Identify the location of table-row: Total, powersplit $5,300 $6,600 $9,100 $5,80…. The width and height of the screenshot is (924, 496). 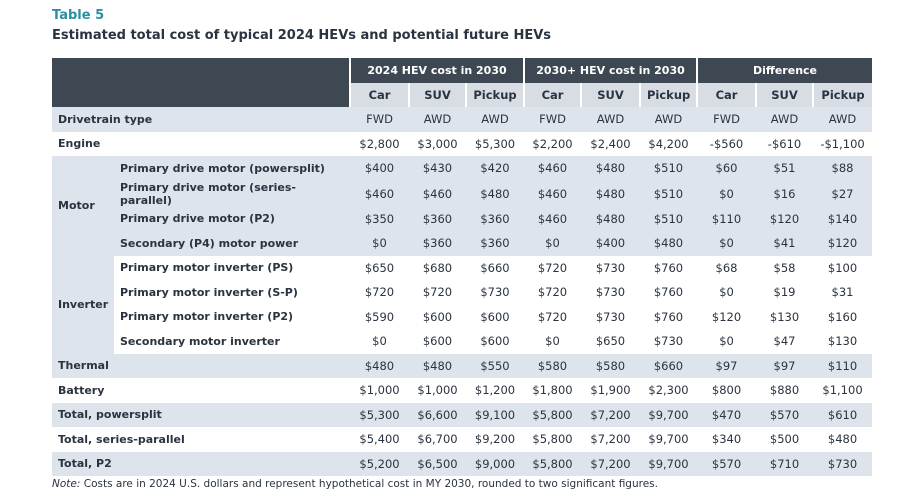
(462, 414).